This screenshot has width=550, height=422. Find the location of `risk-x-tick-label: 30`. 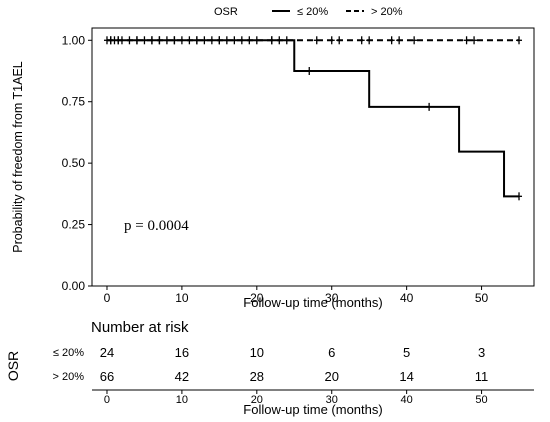

risk-x-tick-label: 30 is located at coordinates (332, 400).